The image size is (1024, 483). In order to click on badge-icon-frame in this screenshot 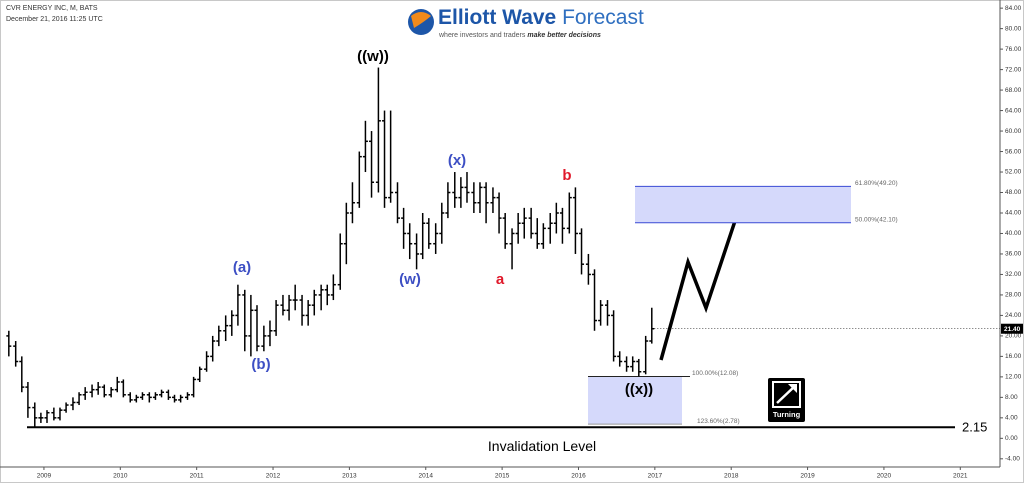, I will do `click(786, 394)`.